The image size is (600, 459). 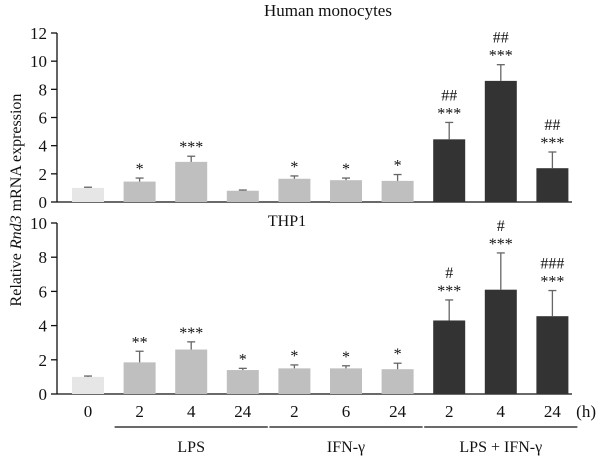 What do you see at coordinates (586, 411) in the screenshot?
I see `x-unit-label: (h)` at bounding box center [586, 411].